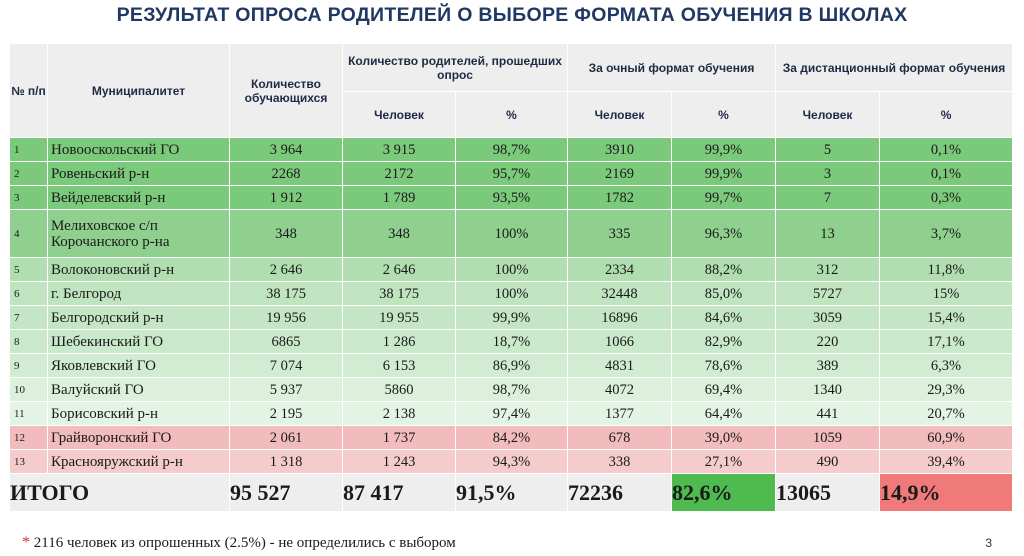 Image resolution: width=1024 pixels, height=556 pixels. Describe the element at coordinates (946, 389) in the screenshot. I see `remote-percent: 29,3%` at that location.